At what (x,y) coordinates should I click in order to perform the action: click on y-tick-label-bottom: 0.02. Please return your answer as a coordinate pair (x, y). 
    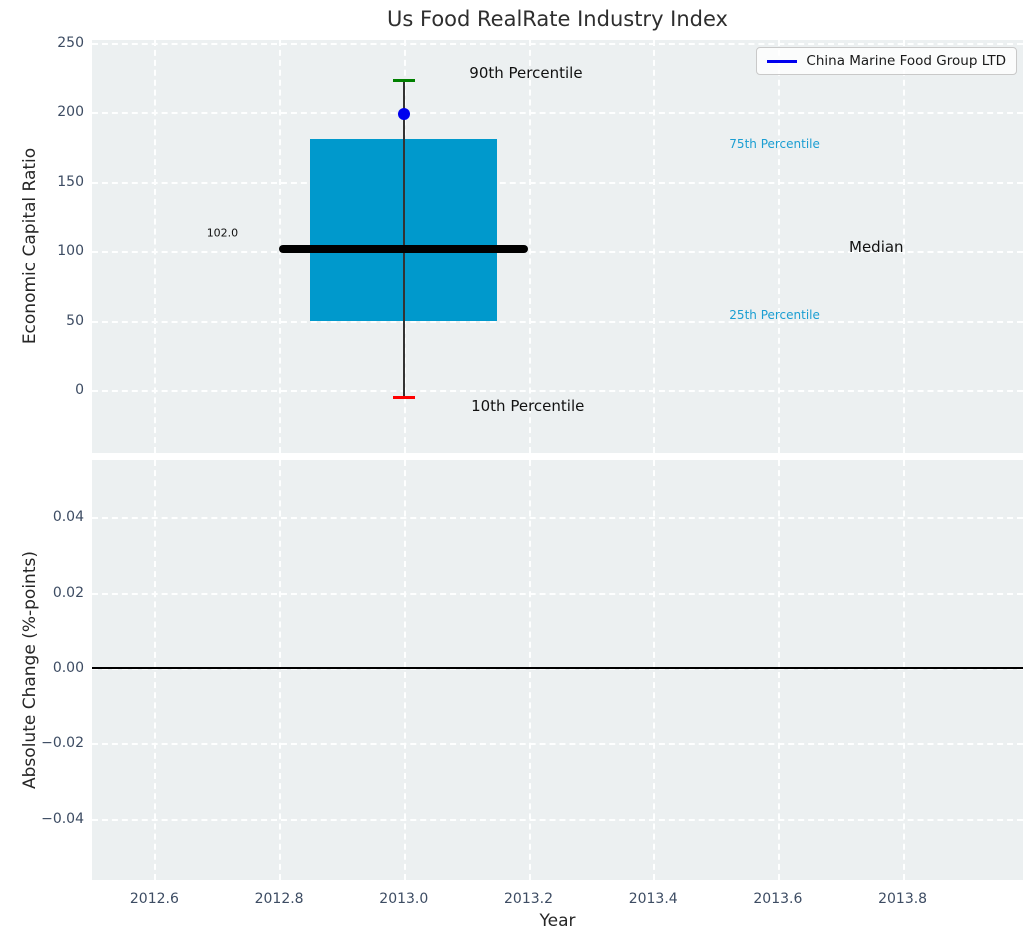
    Looking at the image, I should click on (68, 592).